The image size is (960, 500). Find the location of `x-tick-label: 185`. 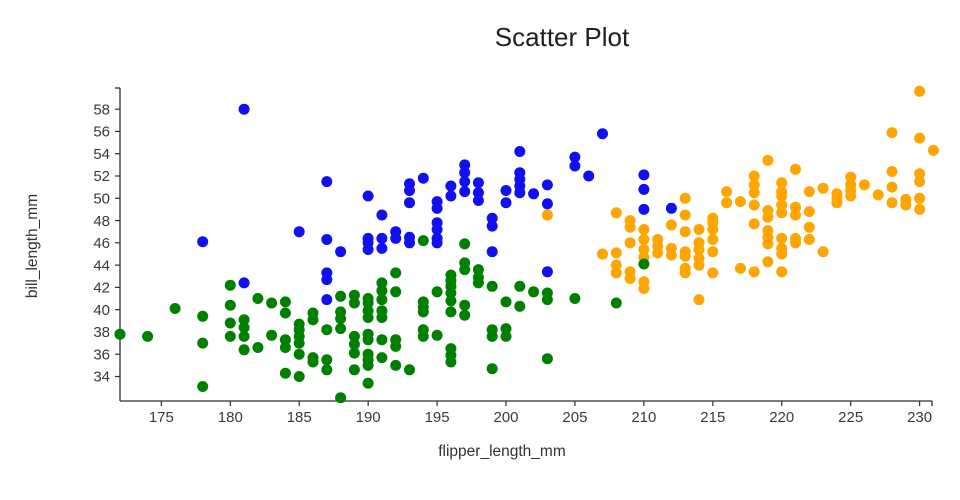

x-tick-label: 185 is located at coordinates (299, 417).